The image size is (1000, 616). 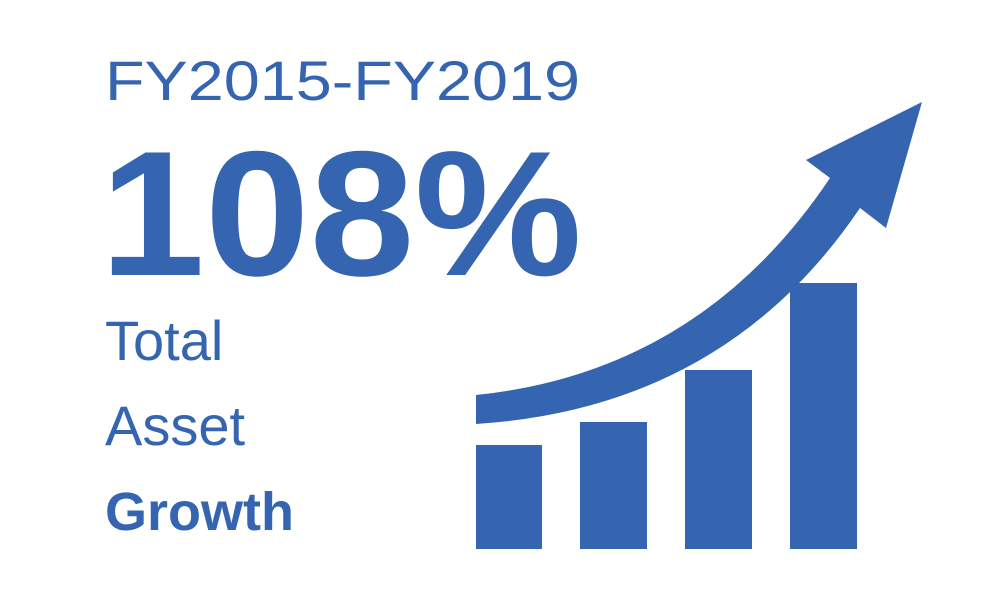 I want to click on caption-line: Growth, so click(x=199, y=512).